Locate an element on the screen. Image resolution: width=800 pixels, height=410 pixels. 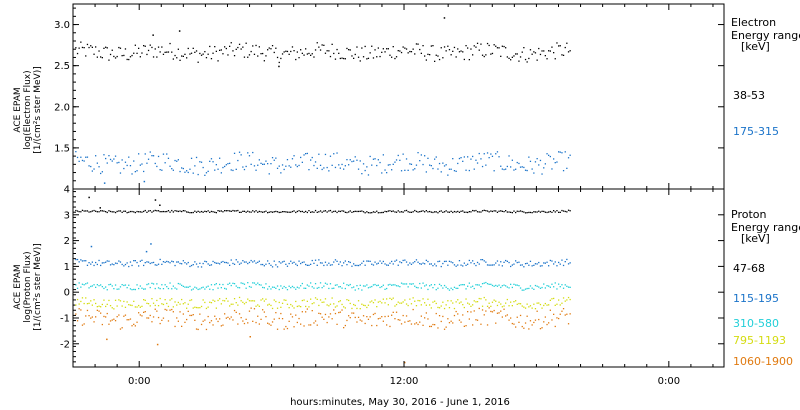
ytick-label: 3.0 is located at coordinates (62, 25).